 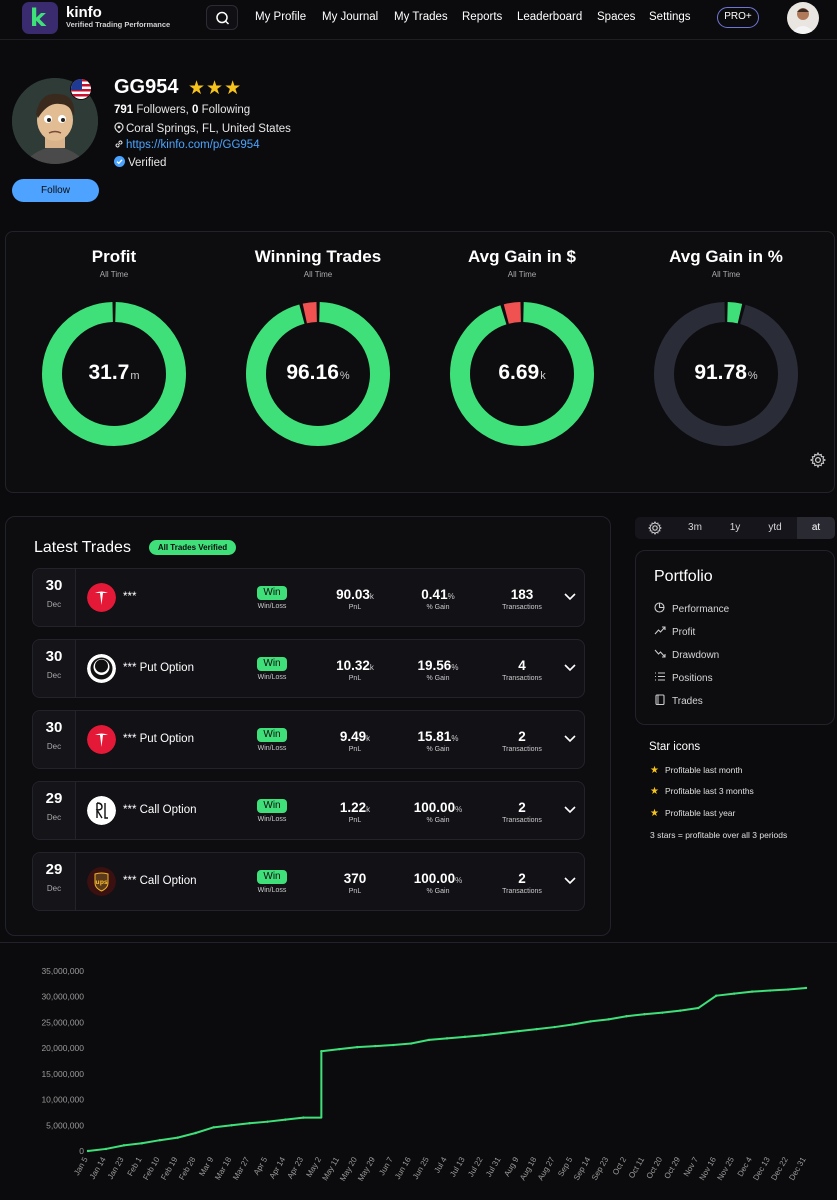 I want to click on search-icon, so click(x=223, y=18).